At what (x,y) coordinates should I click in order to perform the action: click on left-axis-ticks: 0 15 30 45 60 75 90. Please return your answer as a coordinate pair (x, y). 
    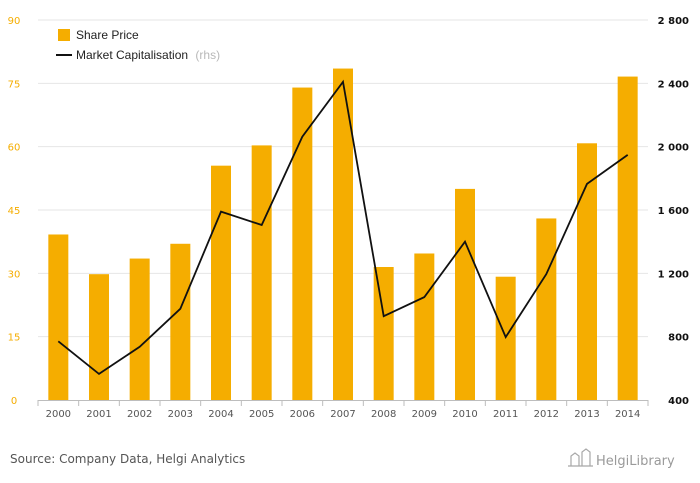
    Looking at the image, I should click on (14, 211).